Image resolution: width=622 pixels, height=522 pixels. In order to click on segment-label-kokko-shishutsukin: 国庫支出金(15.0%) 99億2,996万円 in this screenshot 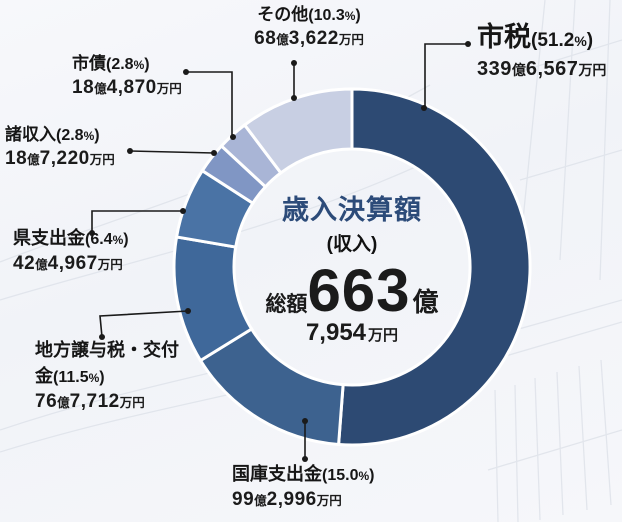, I will do `click(303, 487)`.